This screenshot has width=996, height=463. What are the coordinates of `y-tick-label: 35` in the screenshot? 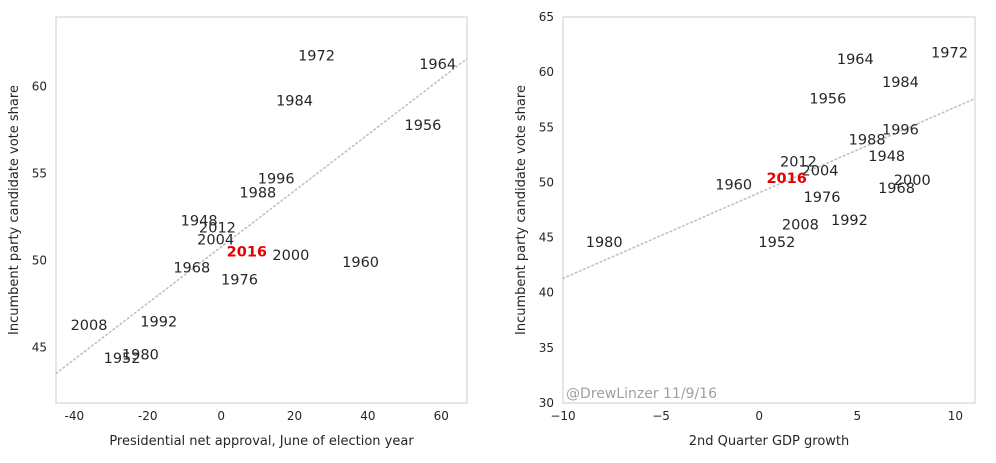 It's located at (546, 348).